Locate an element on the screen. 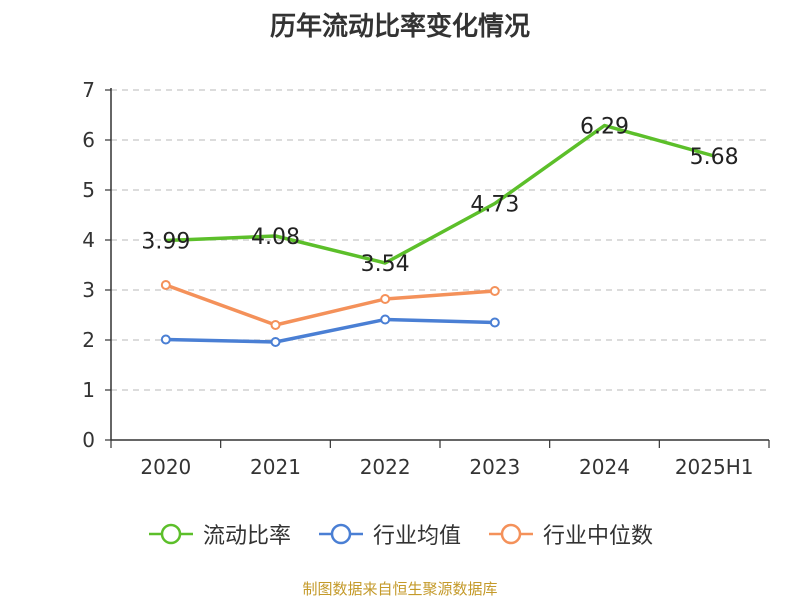 The image size is (800, 600). data-label: 3.99 is located at coordinates (165, 242).